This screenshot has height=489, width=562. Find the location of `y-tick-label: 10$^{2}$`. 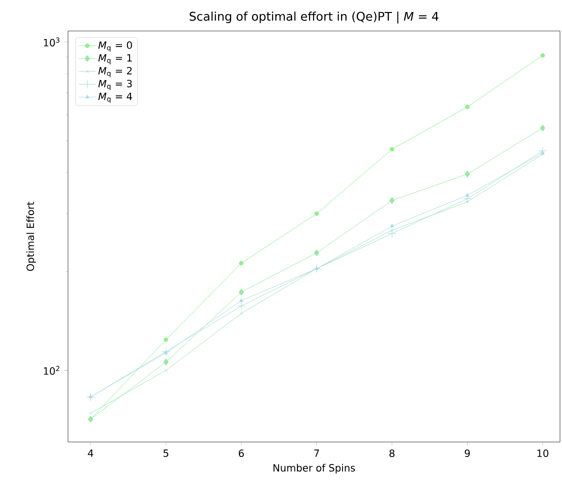

y-tick-label: 10$^{2}$ is located at coordinates (52, 370).